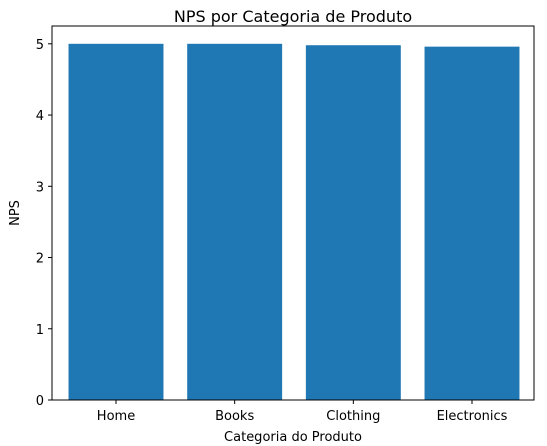  Describe the element at coordinates (472, 223) in the screenshot. I see `bar-electronics` at that location.